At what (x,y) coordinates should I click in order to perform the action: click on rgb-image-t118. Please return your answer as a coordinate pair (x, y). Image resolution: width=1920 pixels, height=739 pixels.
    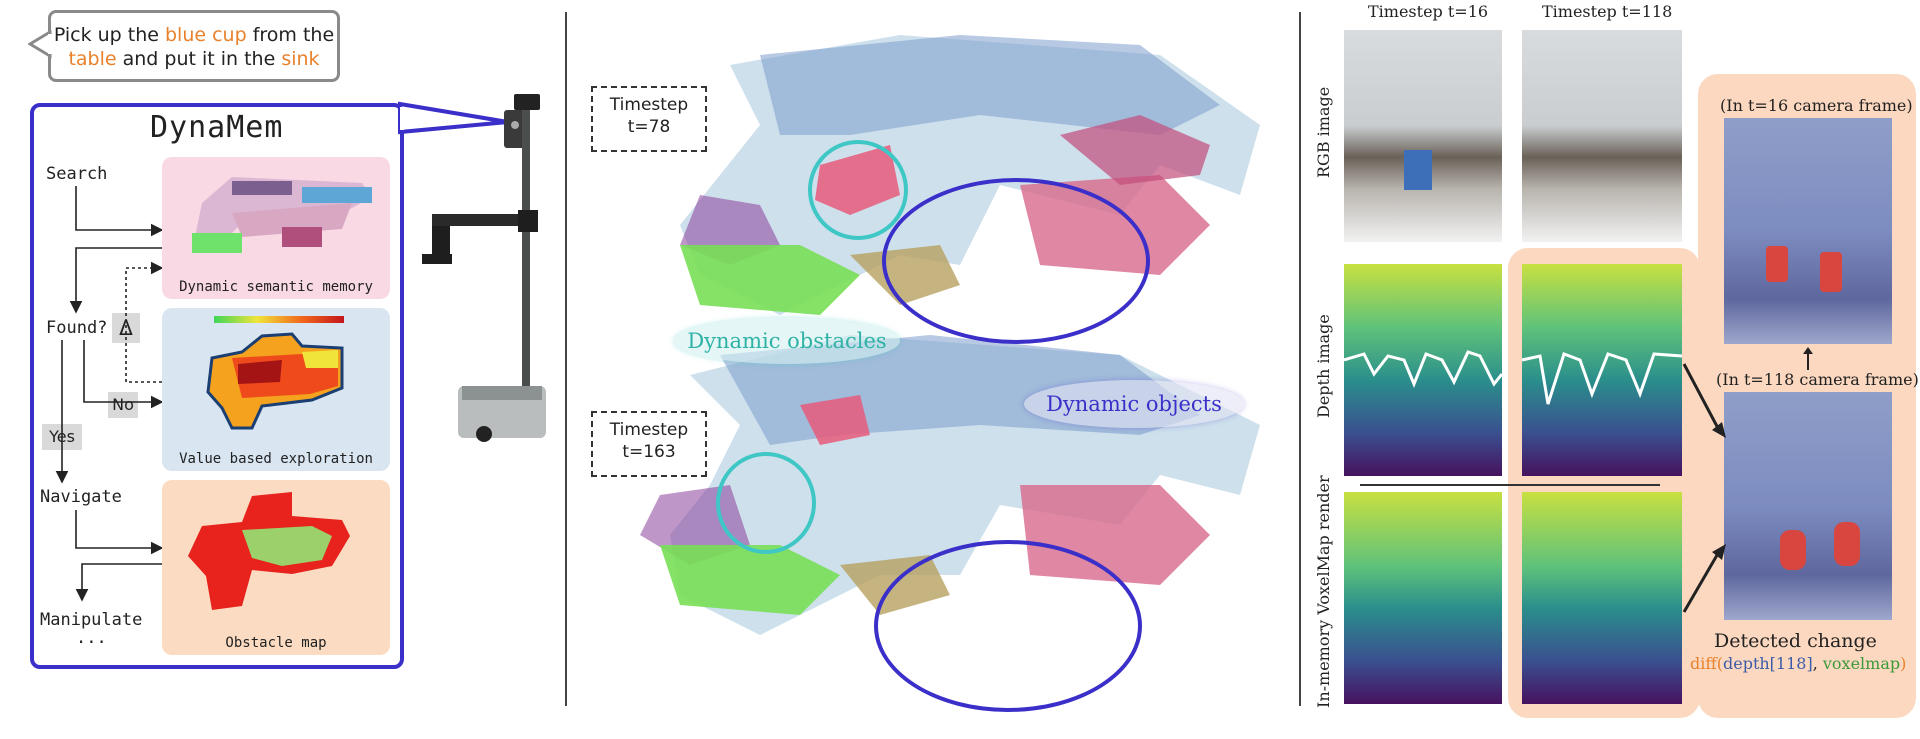
    Looking at the image, I should click on (1602, 136).